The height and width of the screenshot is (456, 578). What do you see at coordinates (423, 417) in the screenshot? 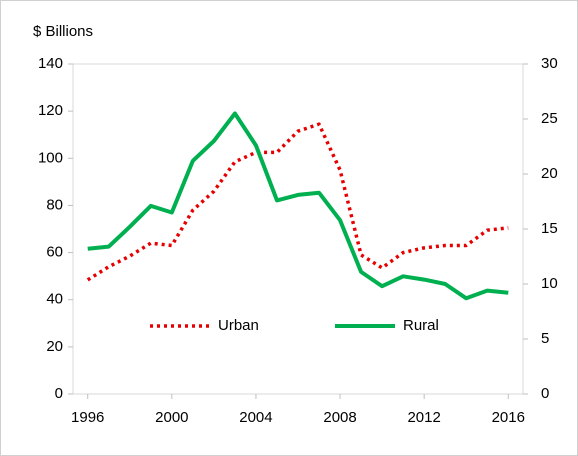
I see `x-tick-label: 2012` at bounding box center [423, 417].